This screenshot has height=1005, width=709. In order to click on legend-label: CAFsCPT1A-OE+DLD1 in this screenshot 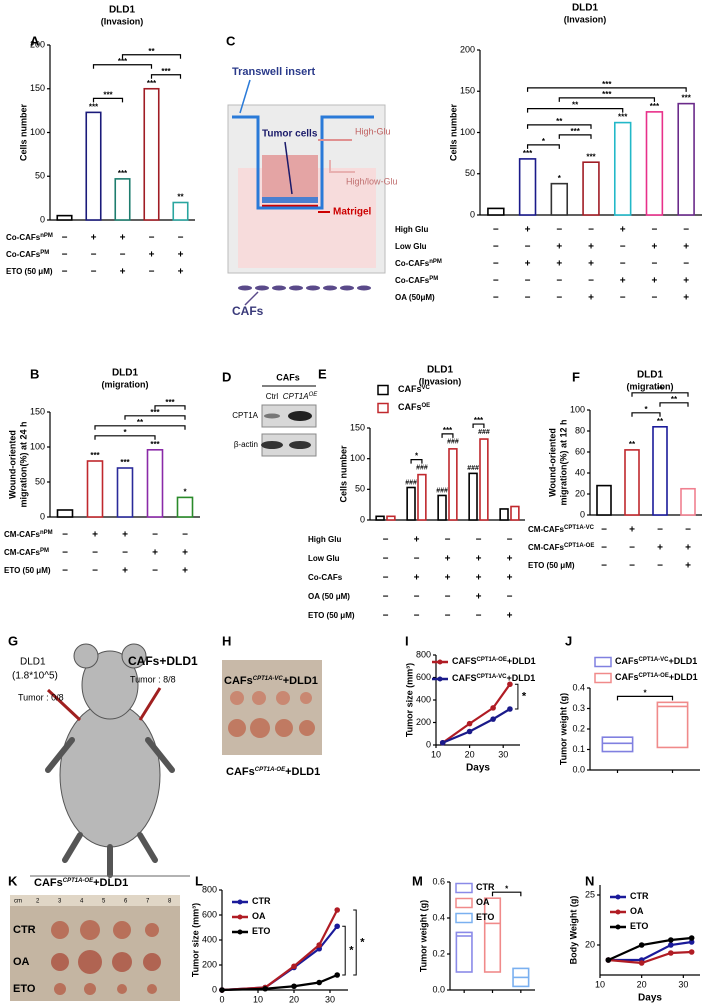, I will do `click(656, 677)`.